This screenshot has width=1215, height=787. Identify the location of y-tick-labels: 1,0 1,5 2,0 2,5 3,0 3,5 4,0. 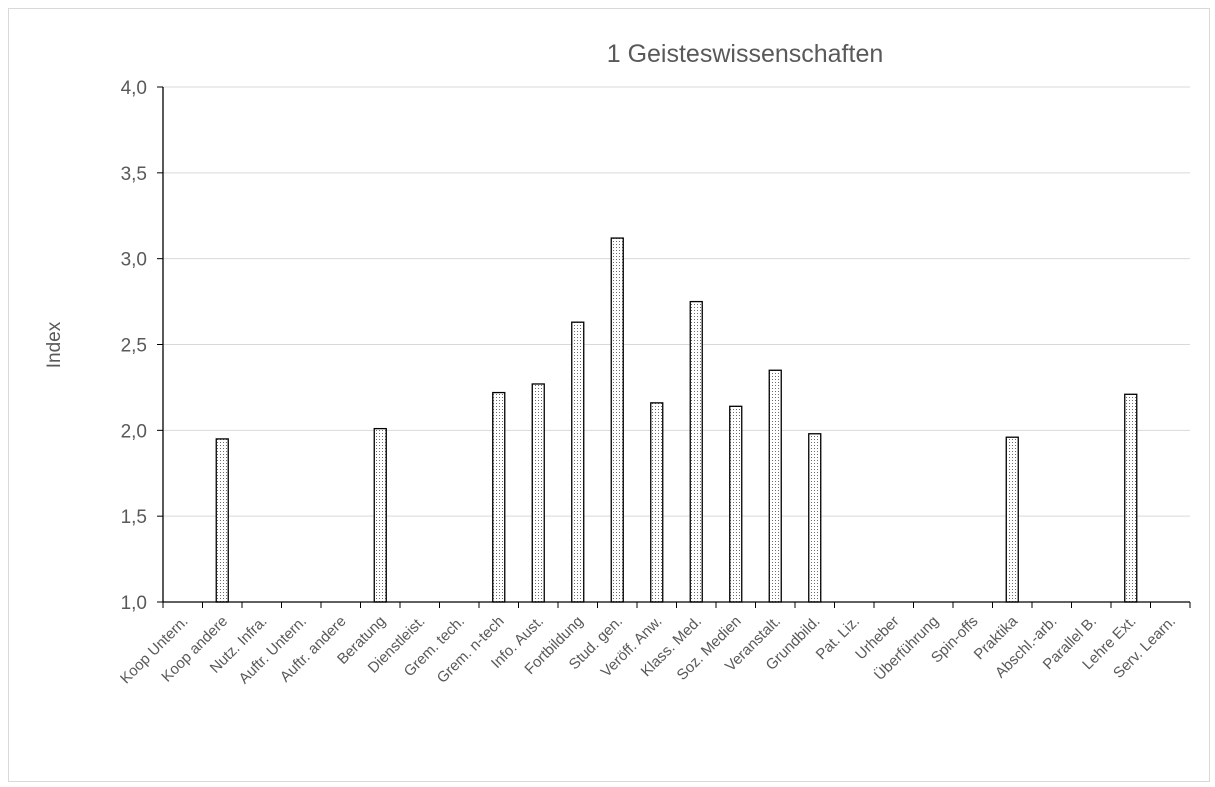
(134, 346).